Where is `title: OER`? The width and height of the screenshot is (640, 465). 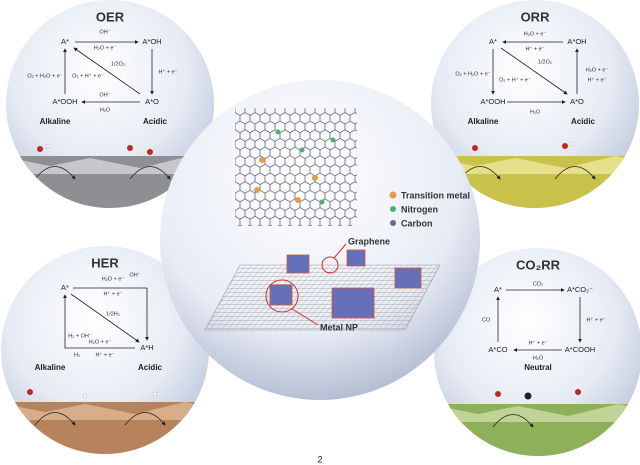 title: OER is located at coordinates (110, 16).